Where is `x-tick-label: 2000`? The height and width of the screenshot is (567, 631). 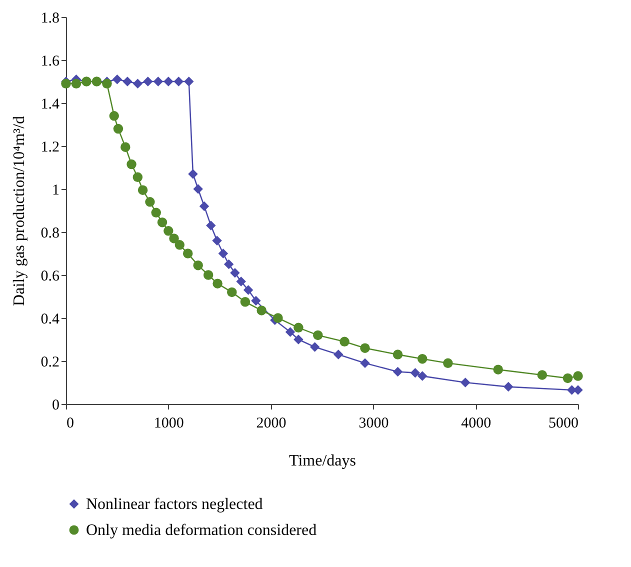 x-tick-label: 2000 is located at coordinates (271, 424).